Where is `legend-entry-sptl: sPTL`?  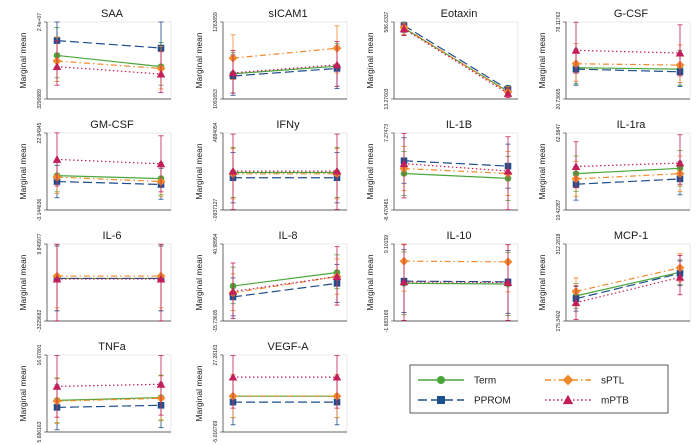
legend-entry-sptl: sPTL is located at coordinates (585, 380).